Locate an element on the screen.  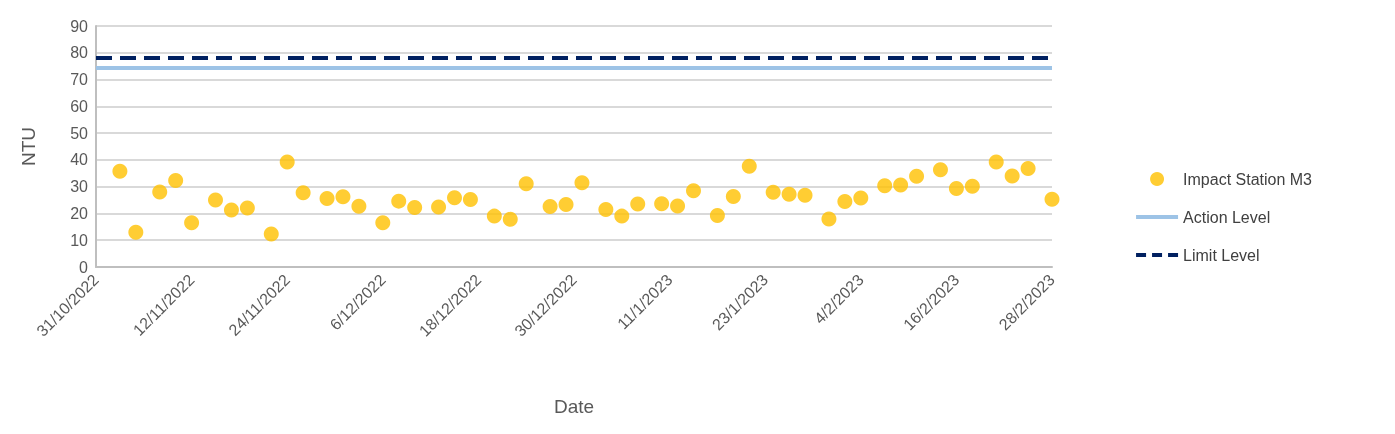
y-axis-title: NTU is located at coordinates (28, 146).